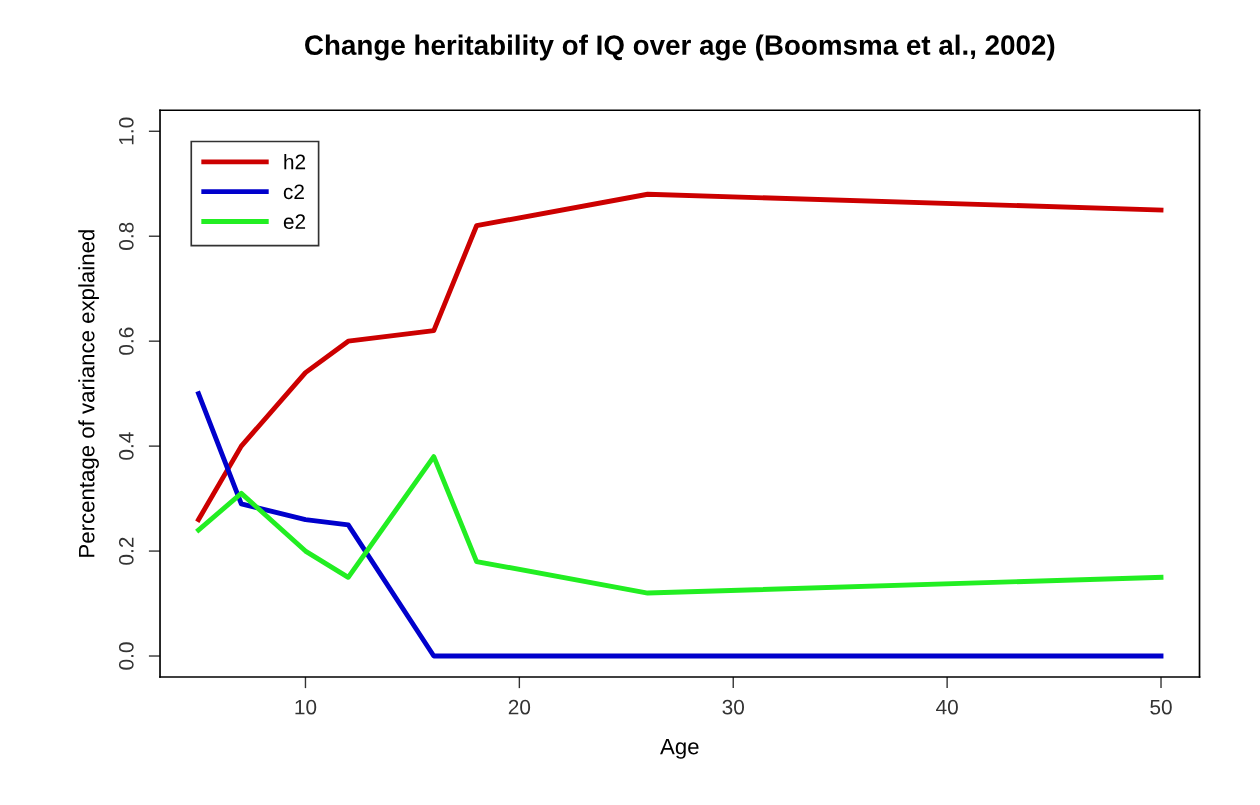  Describe the element at coordinates (1161, 707) in the screenshot. I see `x-tick-label: 50` at that location.